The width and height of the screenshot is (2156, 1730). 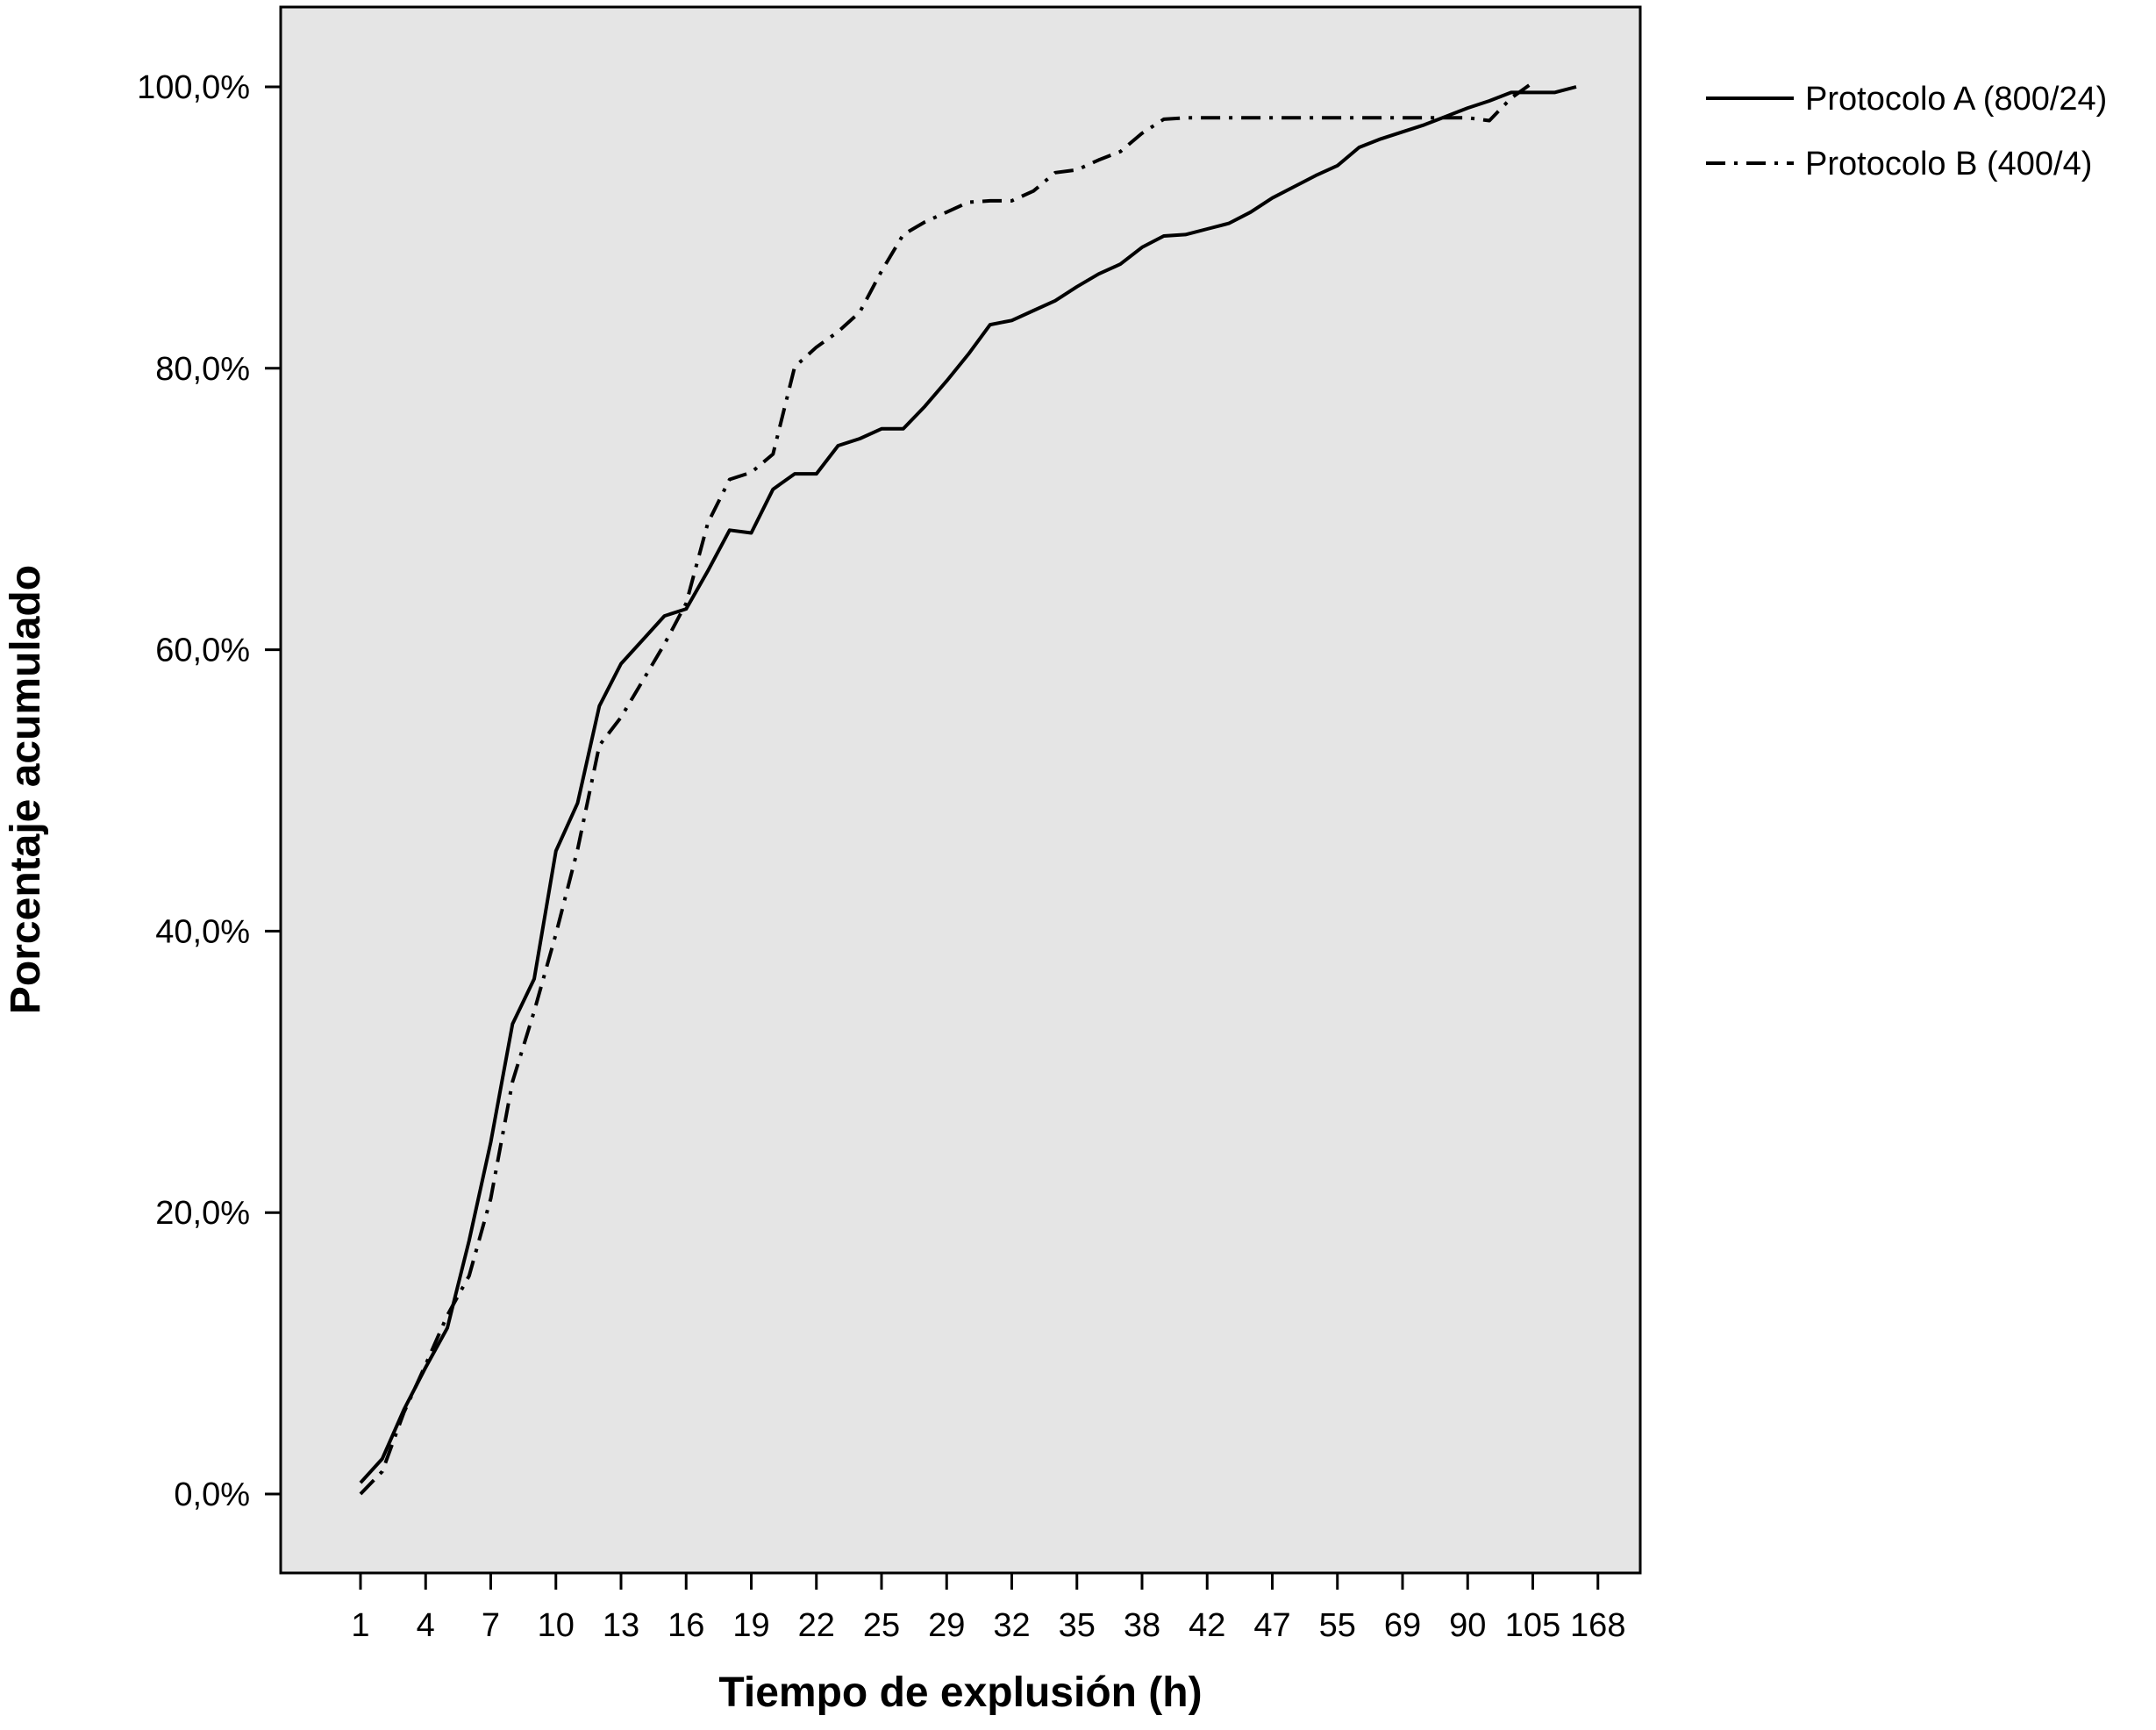 What do you see at coordinates (360, 1625) in the screenshot?
I see `x-tick-label: 1` at bounding box center [360, 1625].